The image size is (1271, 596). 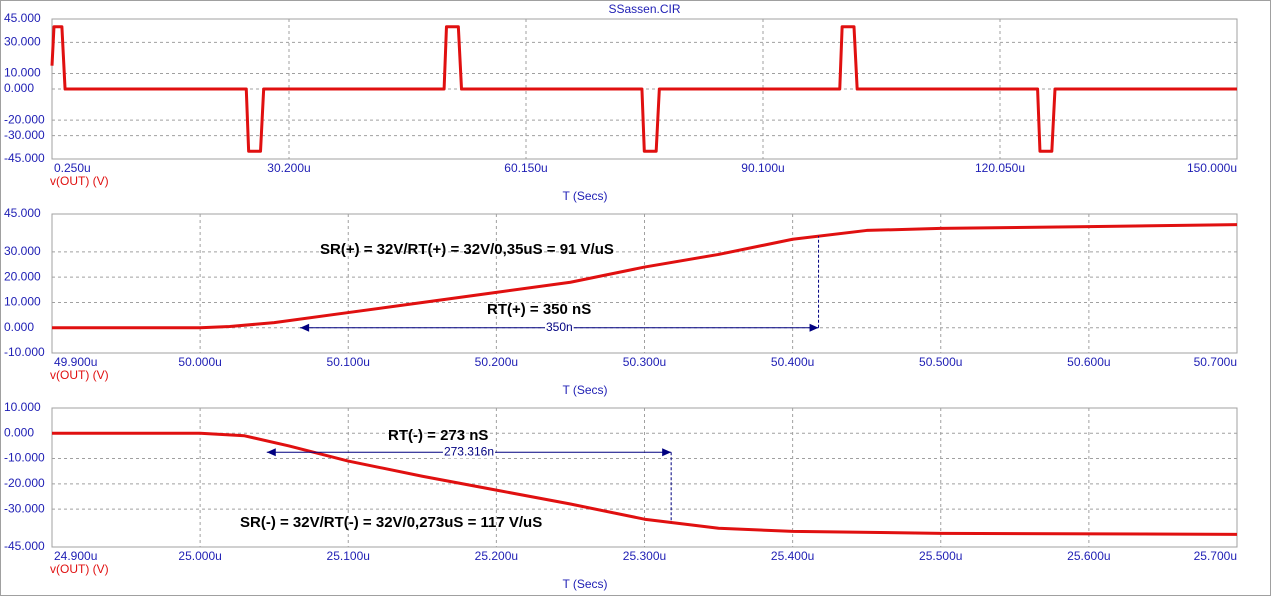 I want to click on x-tick-label: 50.500u, so click(x=940, y=362).